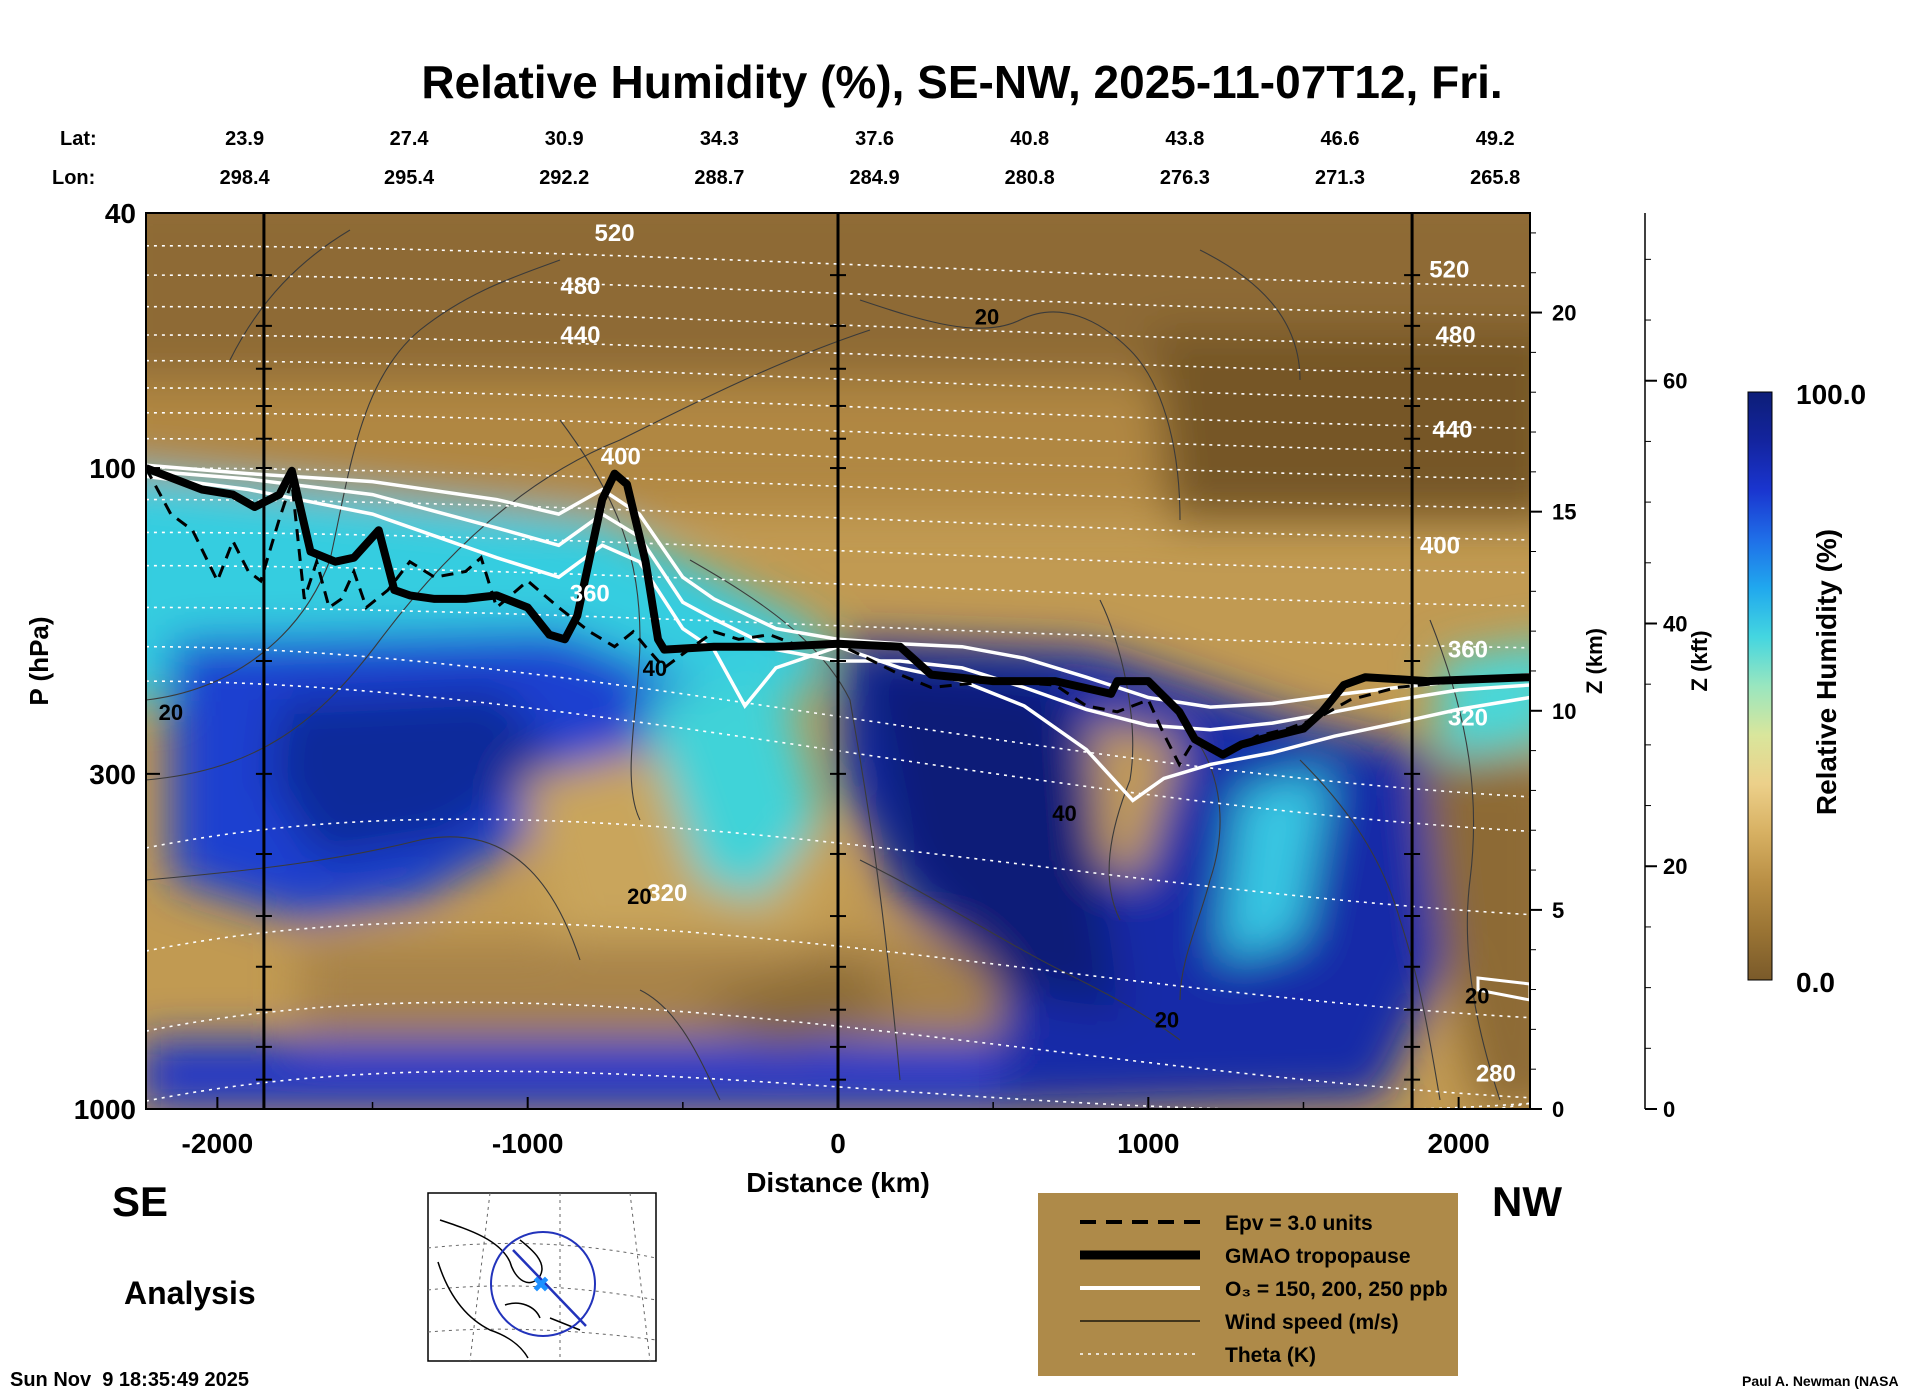  I want to click on z-km-tick-label: 5, so click(1558, 910).